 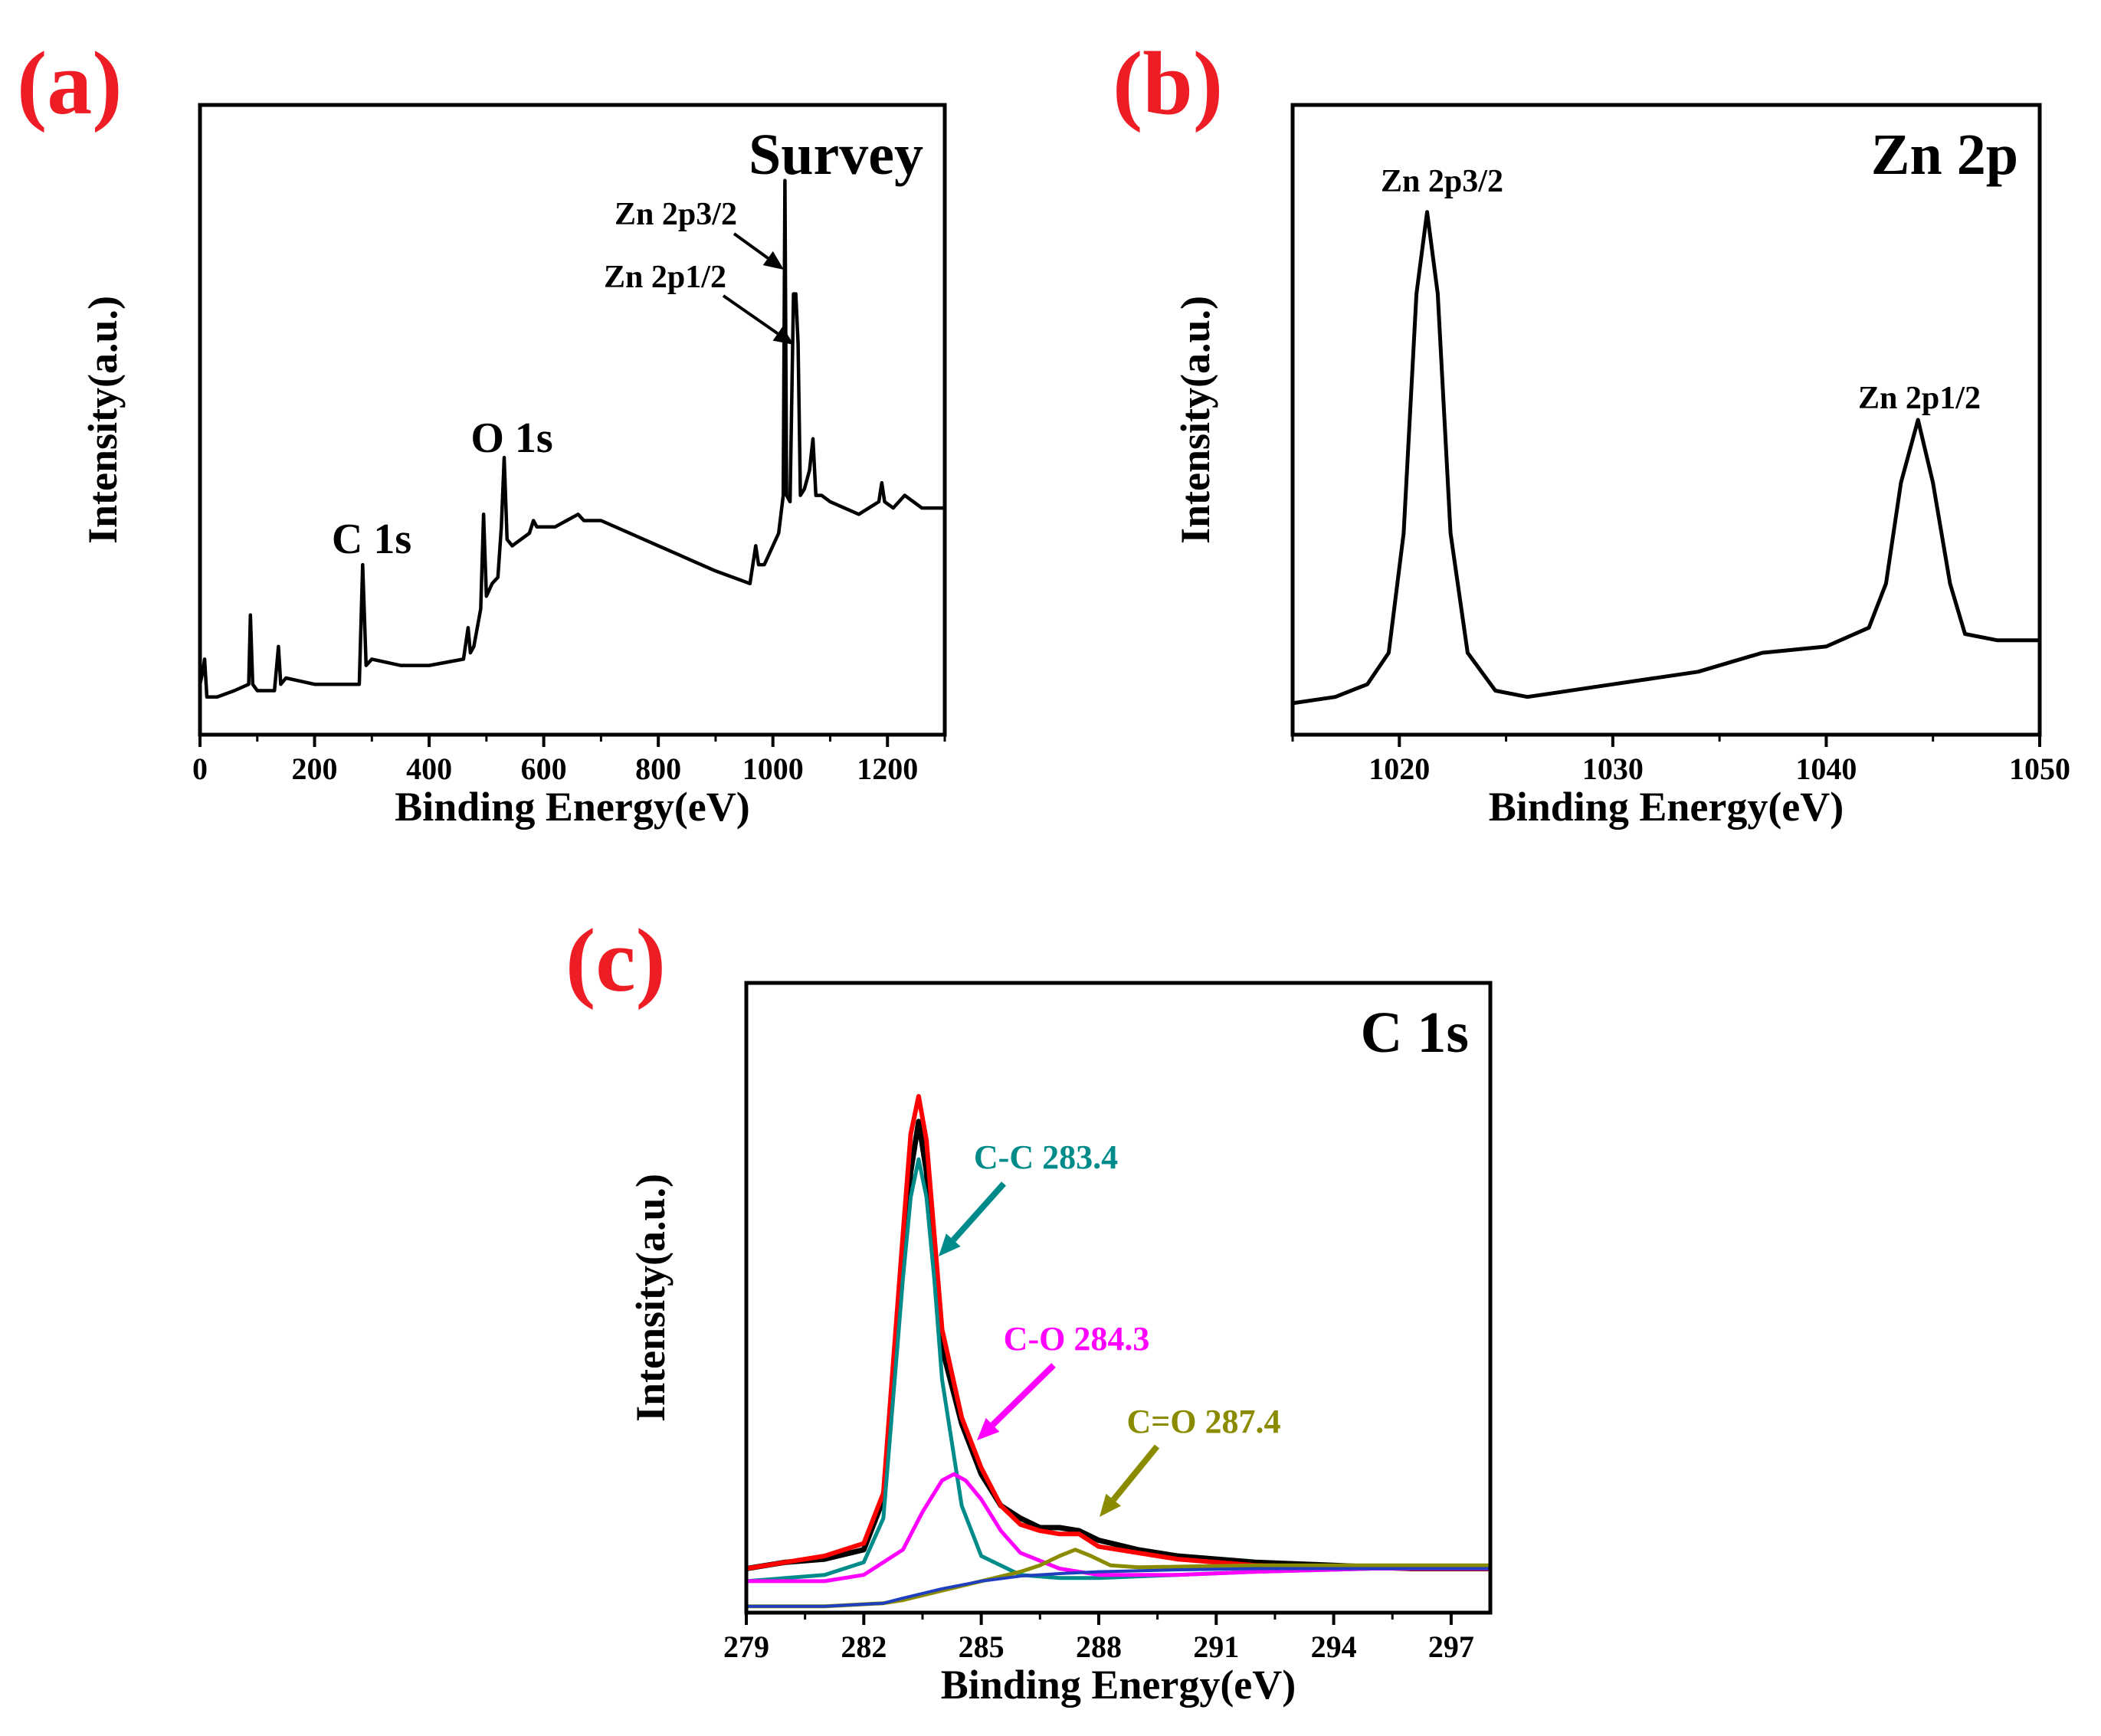 I want to click on plot-title: Zn 2p, so click(x=1944, y=155).